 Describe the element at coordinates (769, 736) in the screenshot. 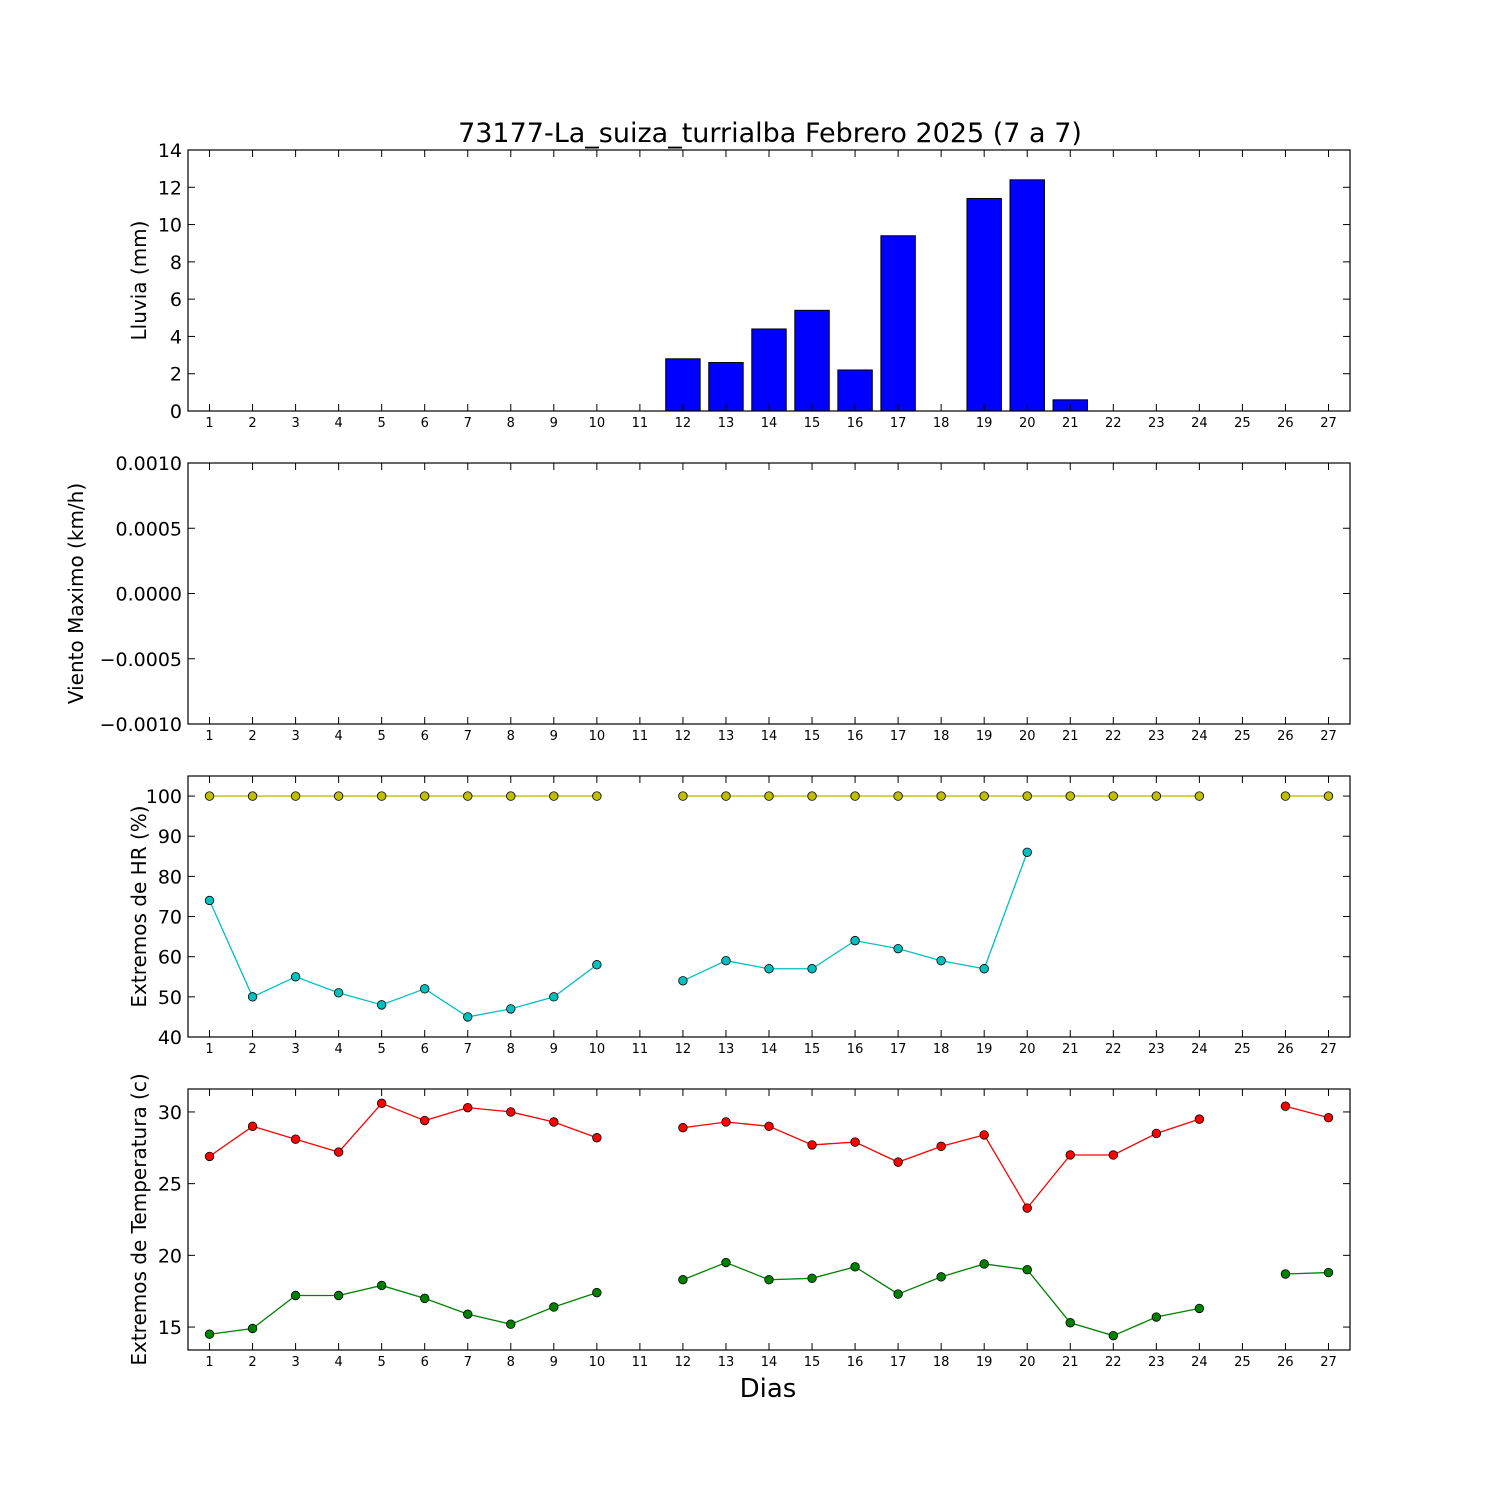

I see `xtick-label-viento: 14` at that location.